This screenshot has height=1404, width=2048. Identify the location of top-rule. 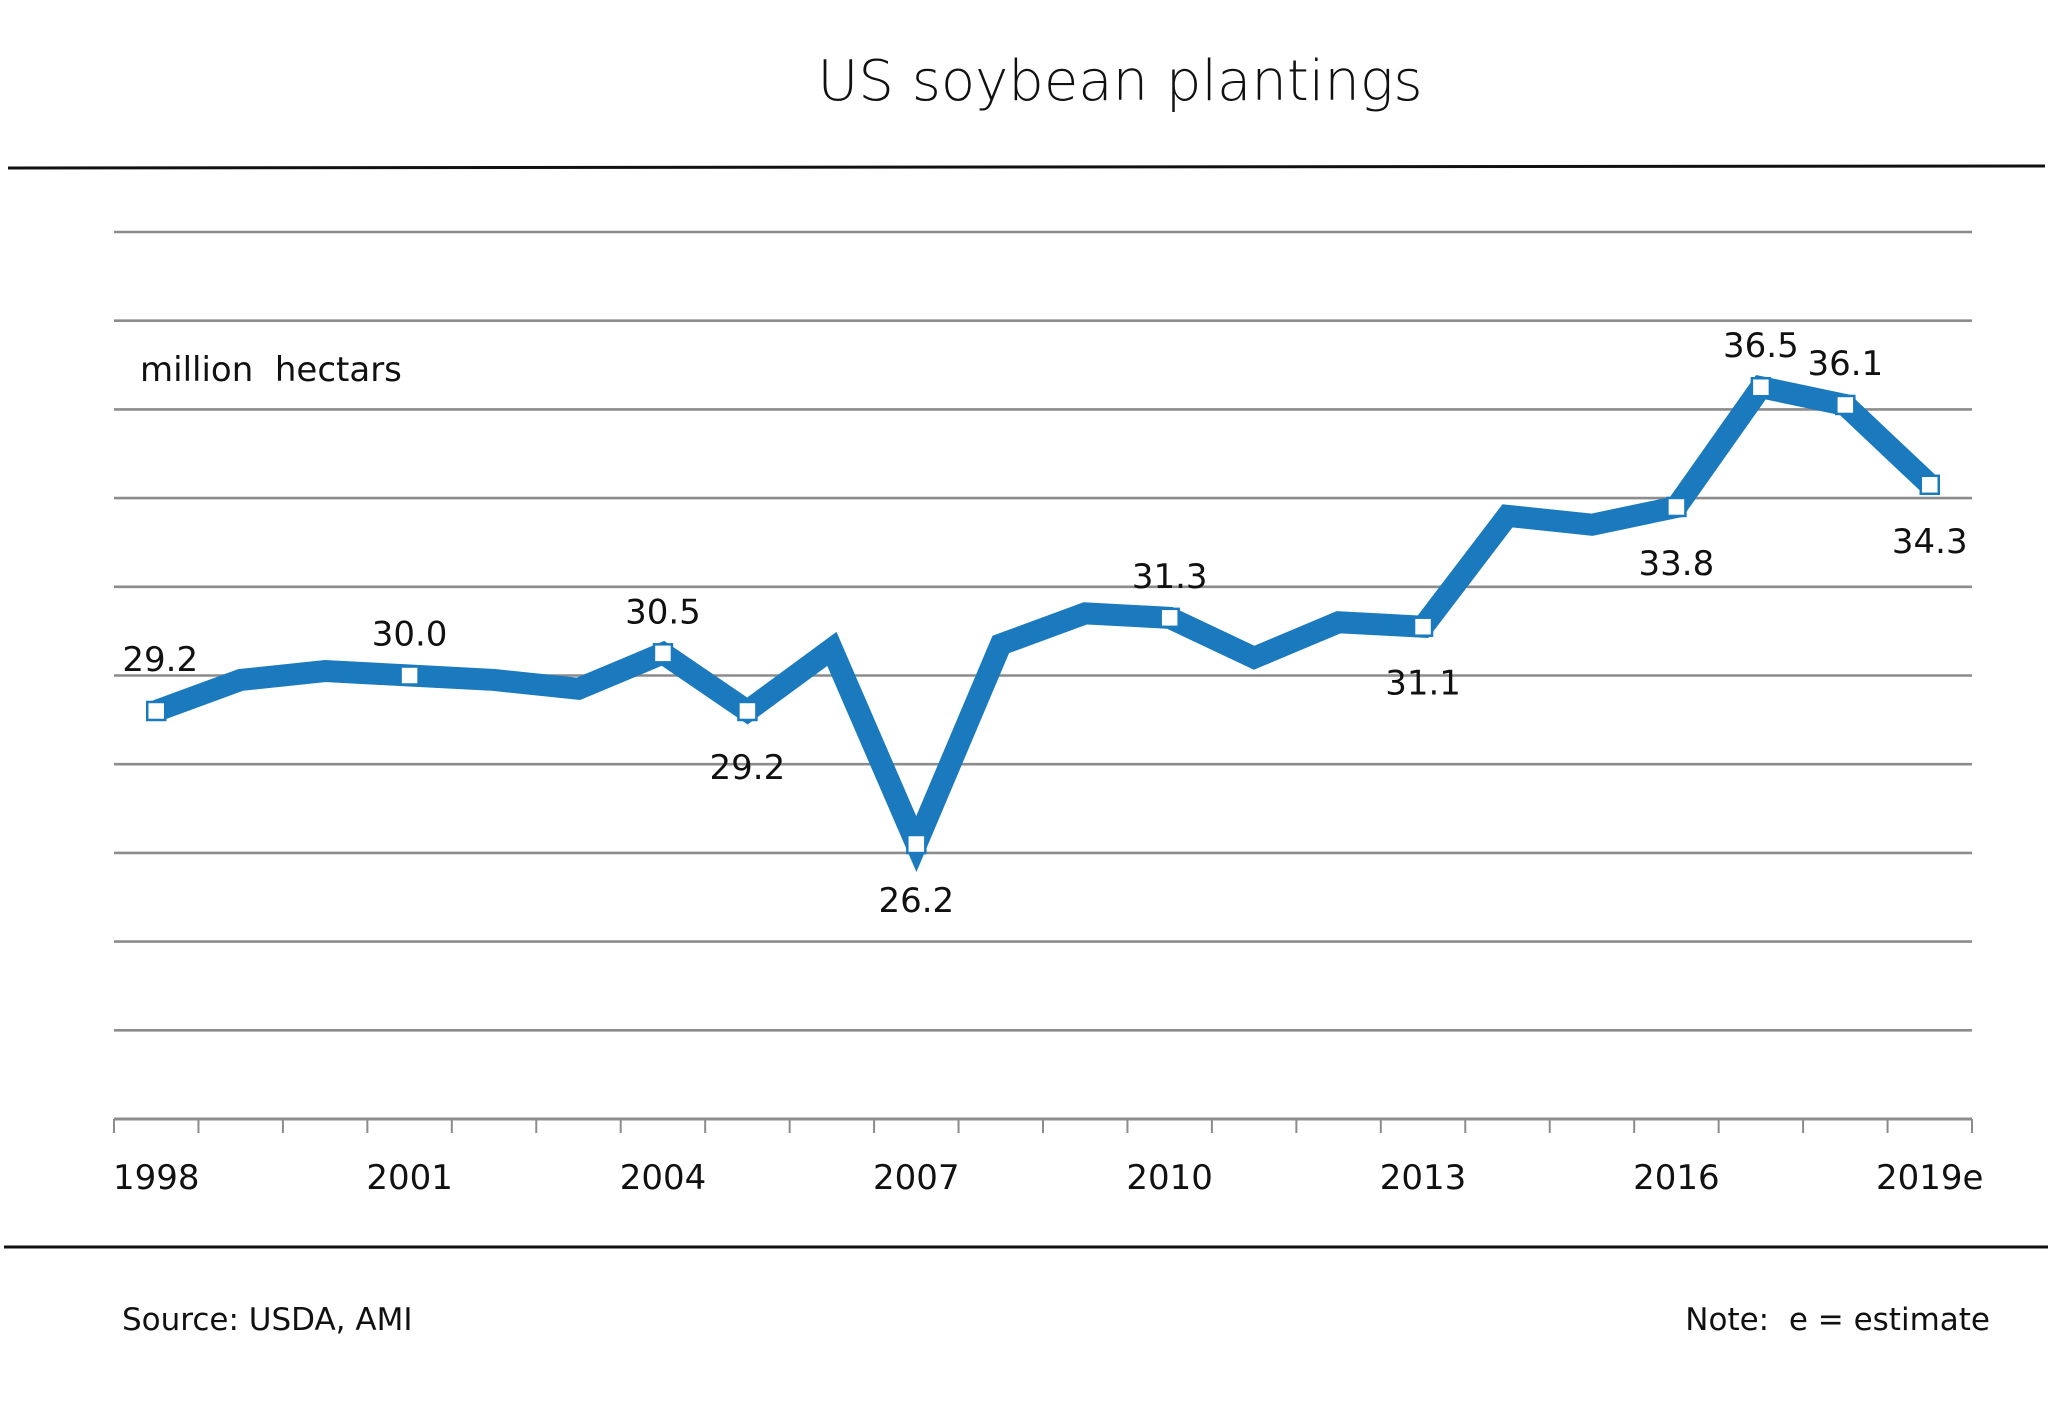
(1026, 167).